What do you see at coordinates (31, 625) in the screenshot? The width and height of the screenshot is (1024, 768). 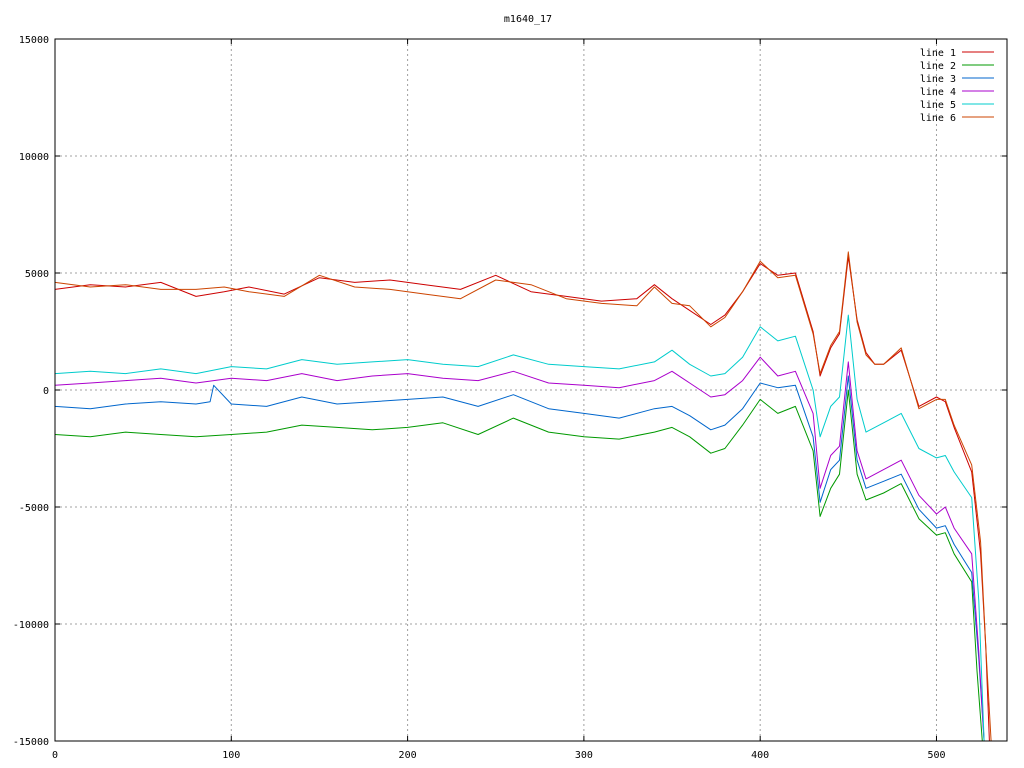 I see `y-tick-label: -10000` at bounding box center [31, 625].